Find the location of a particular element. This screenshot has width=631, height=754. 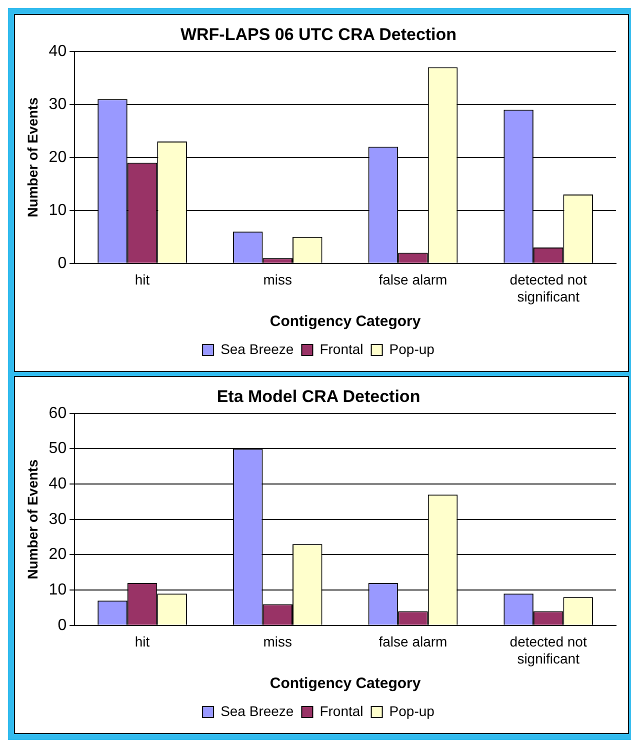

y-tick-label: 60 is located at coordinates (57, 413).